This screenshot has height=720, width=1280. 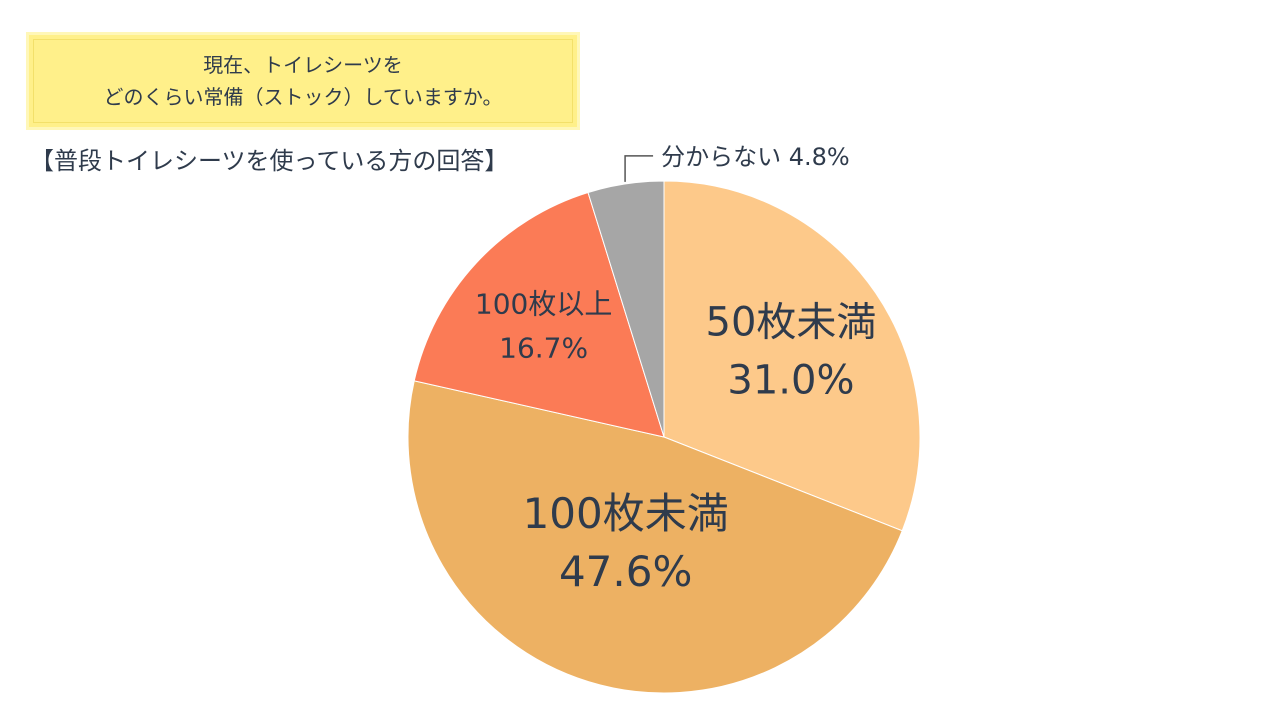 What do you see at coordinates (791, 323) in the screenshot?
I see `slice-label-1: 50枚未満` at bounding box center [791, 323].